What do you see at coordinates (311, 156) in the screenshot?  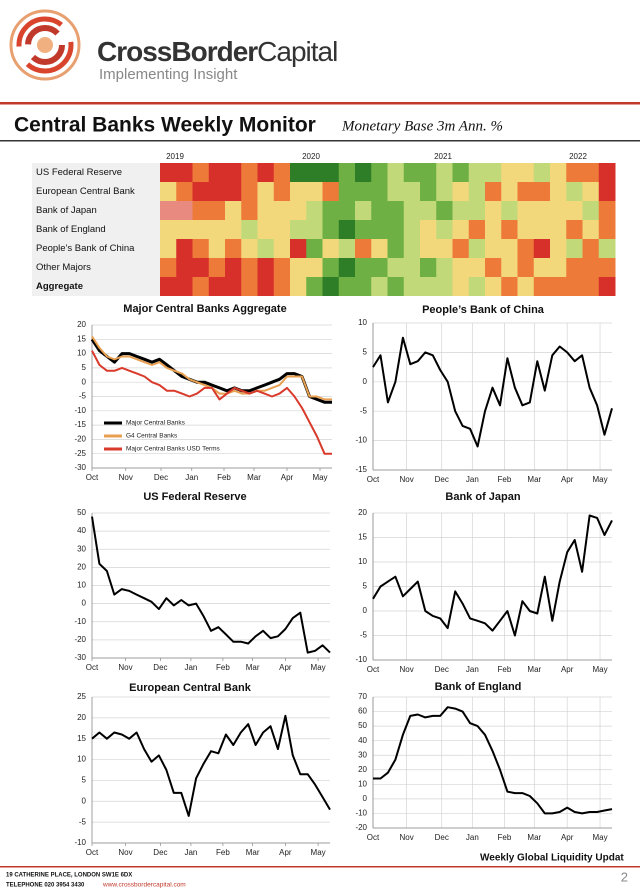 I see `year-label: 2020` at bounding box center [311, 156].